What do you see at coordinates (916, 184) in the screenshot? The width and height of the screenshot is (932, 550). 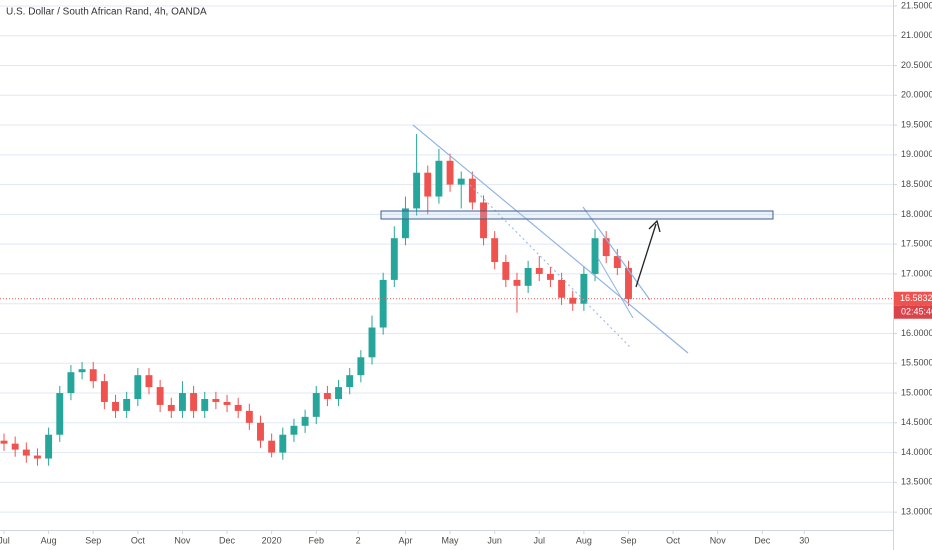 I see `y-tick-label: 18.50000` at bounding box center [916, 184].